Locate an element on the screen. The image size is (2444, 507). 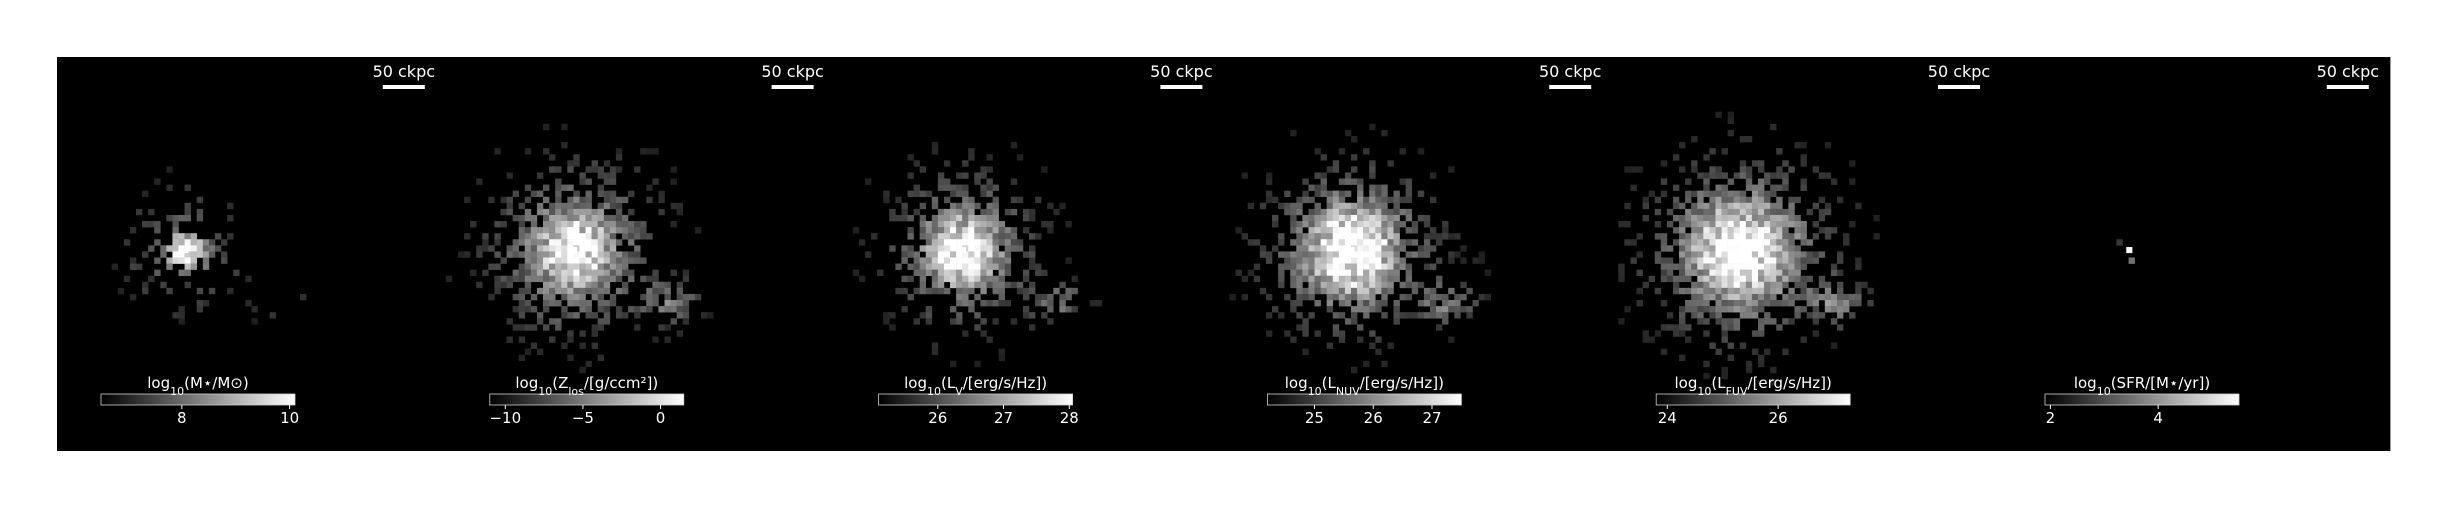
colorbar-label: log10(LV/[erg/s/Hz]) is located at coordinates (975, 386).